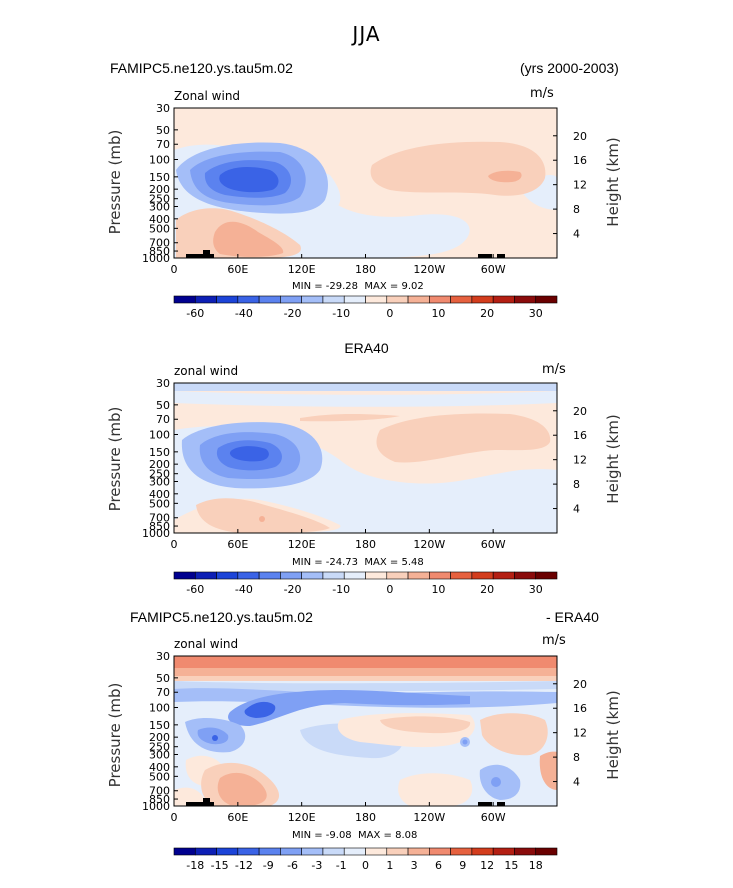 Image resolution: width=733 pixels, height=888 pixels. Describe the element at coordinates (358, 286) in the screenshot. I see `panel1-minmax: MIN = -29.28 MAX = 9.02` at that location.